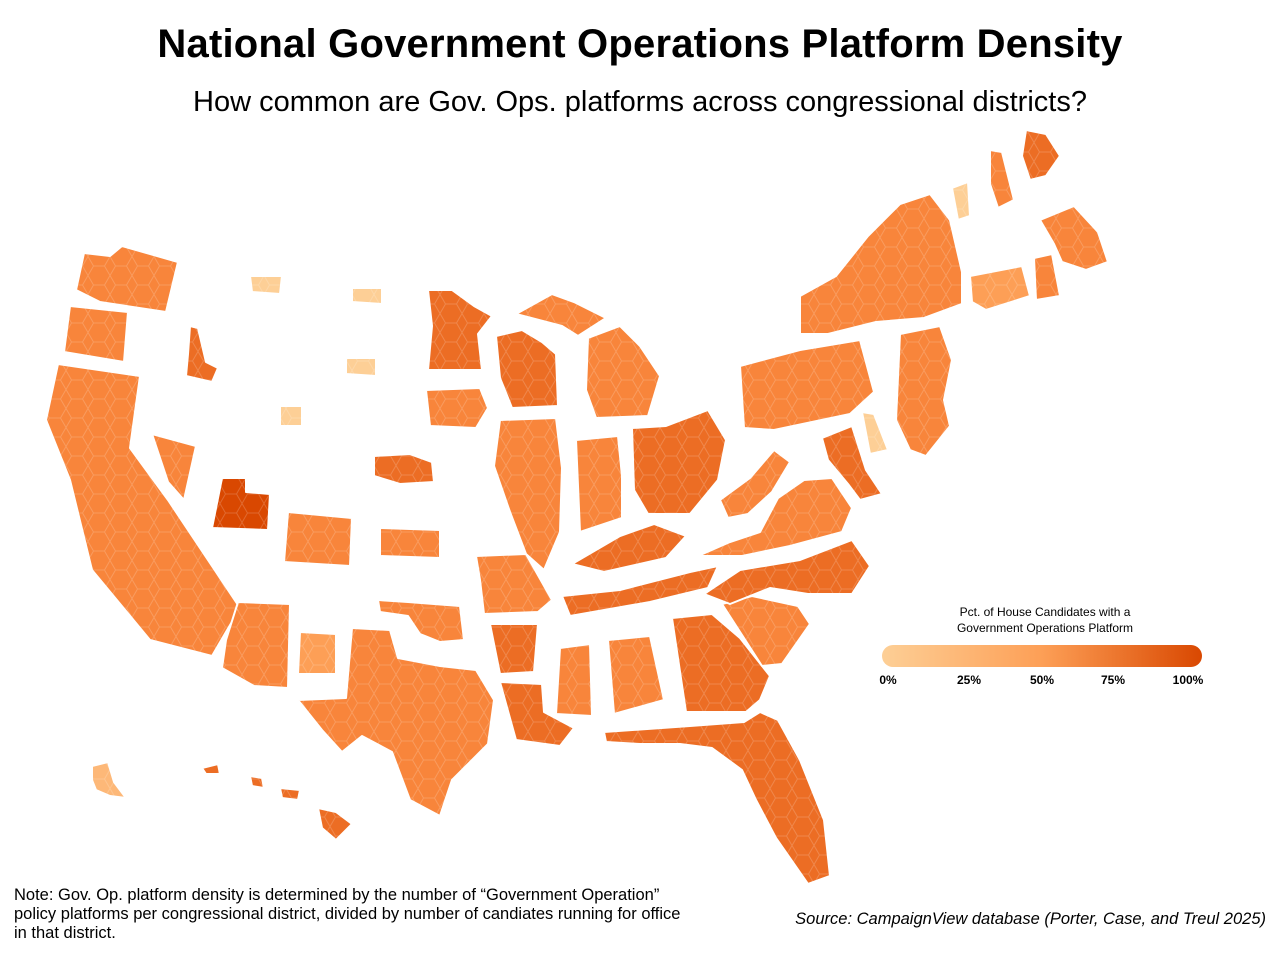 This screenshot has height=960, width=1280. I want to click on legend-tick-50: 50%, so click(1042, 680).